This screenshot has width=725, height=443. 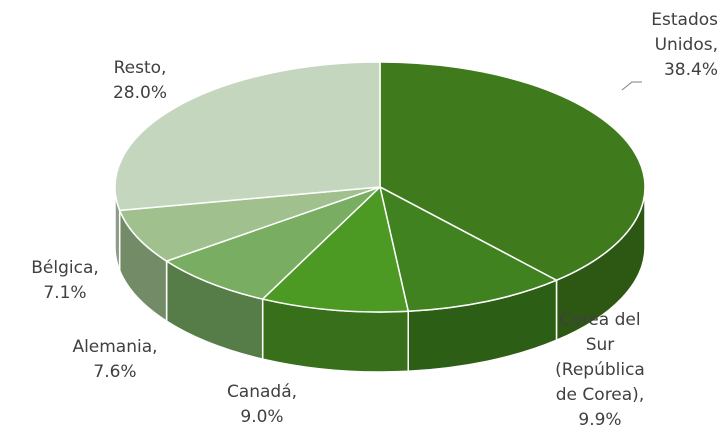 What do you see at coordinates (262, 417) in the screenshot?
I see `value-label: 9.0%` at bounding box center [262, 417].